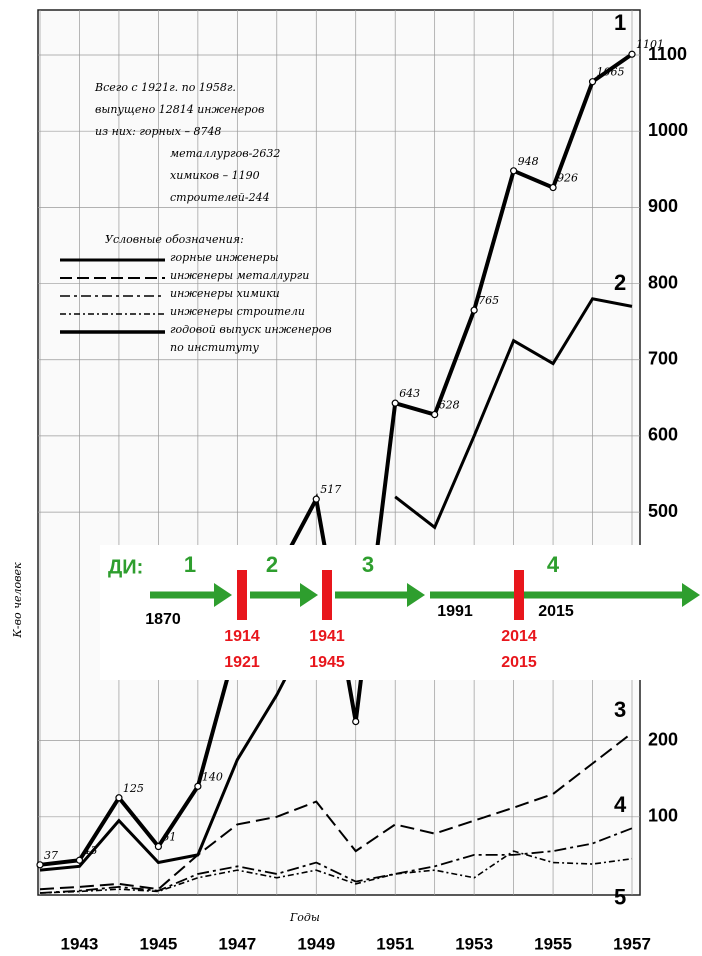 This screenshot has width=702, height=956. What do you see at coordinates (611, 72) in the screenshot?
I see `data-label: 1065` at bounding box center [611, 72].